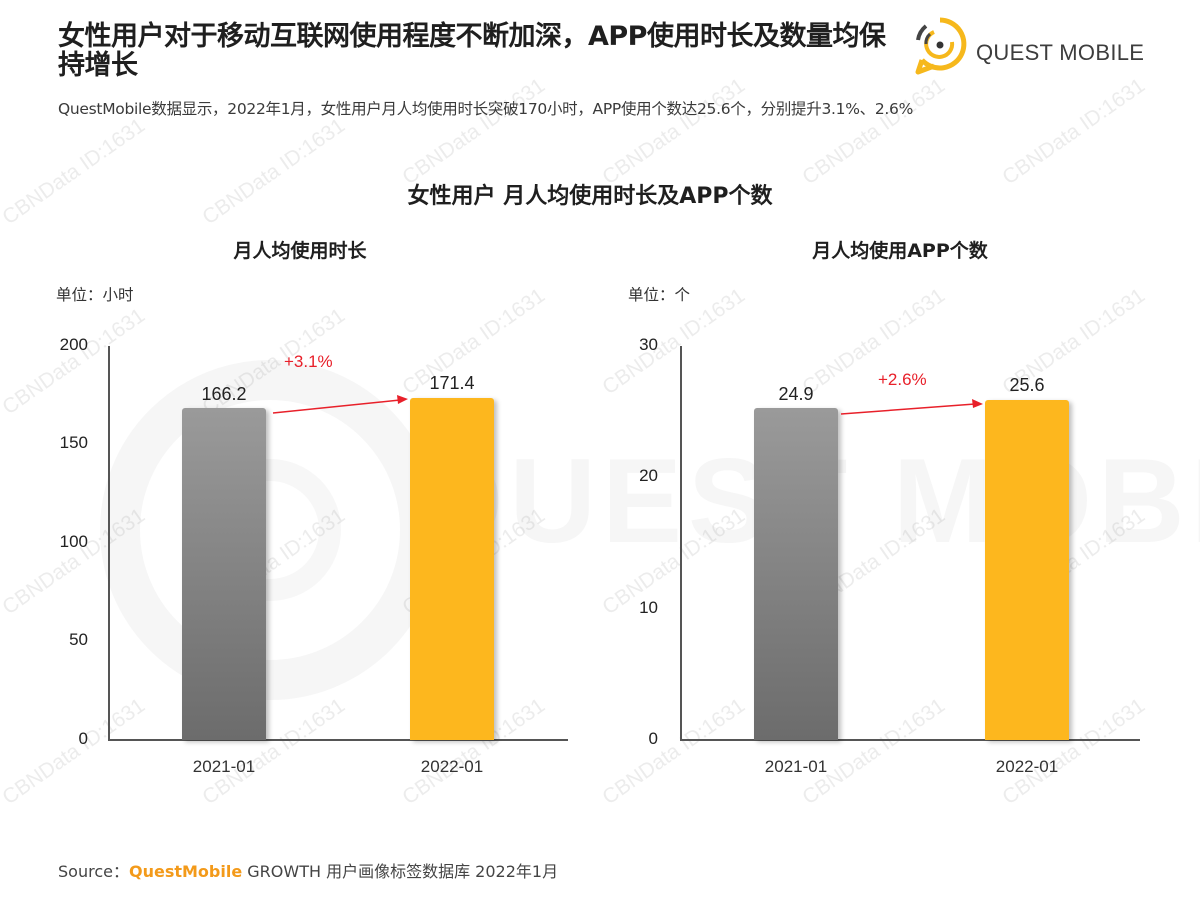  I want to click on growth-label: +3.1%, so click(308, 361).